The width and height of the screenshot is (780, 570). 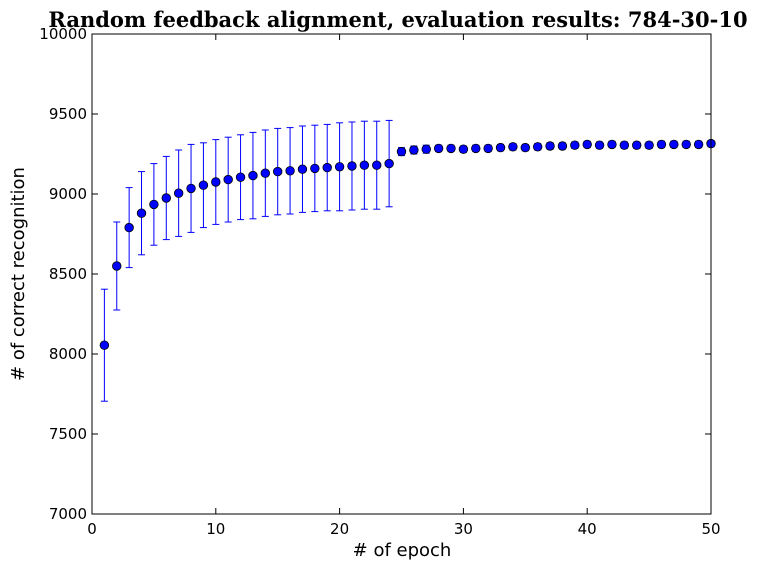 I want to click on y-tick-label: 9500, so click(x=68, y=114).